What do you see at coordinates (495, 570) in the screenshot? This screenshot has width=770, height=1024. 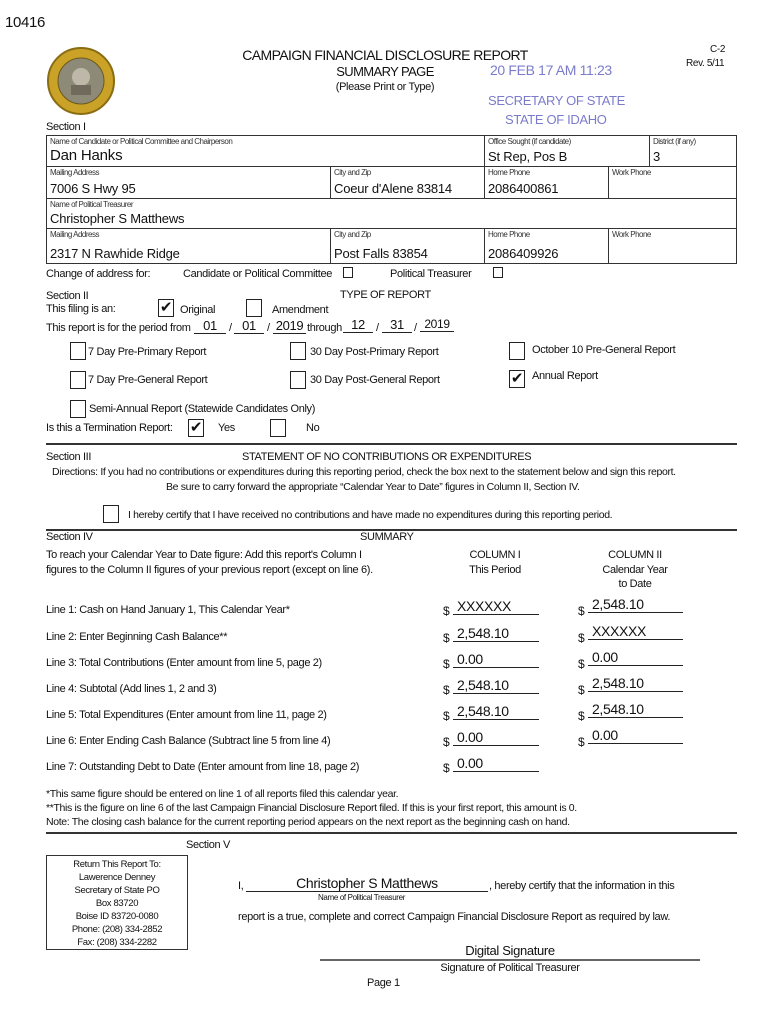 I see `column-1-subheader: This Period` at bounding box center [495, 570].